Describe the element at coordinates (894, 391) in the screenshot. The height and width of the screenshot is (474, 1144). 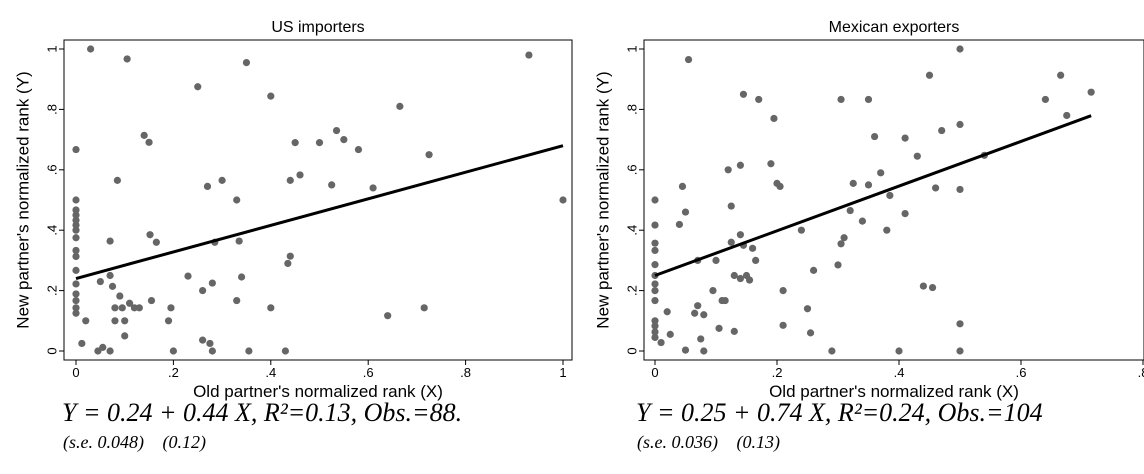
I see `x-axis-label: Old partner's normalized rank (X)` at that location.